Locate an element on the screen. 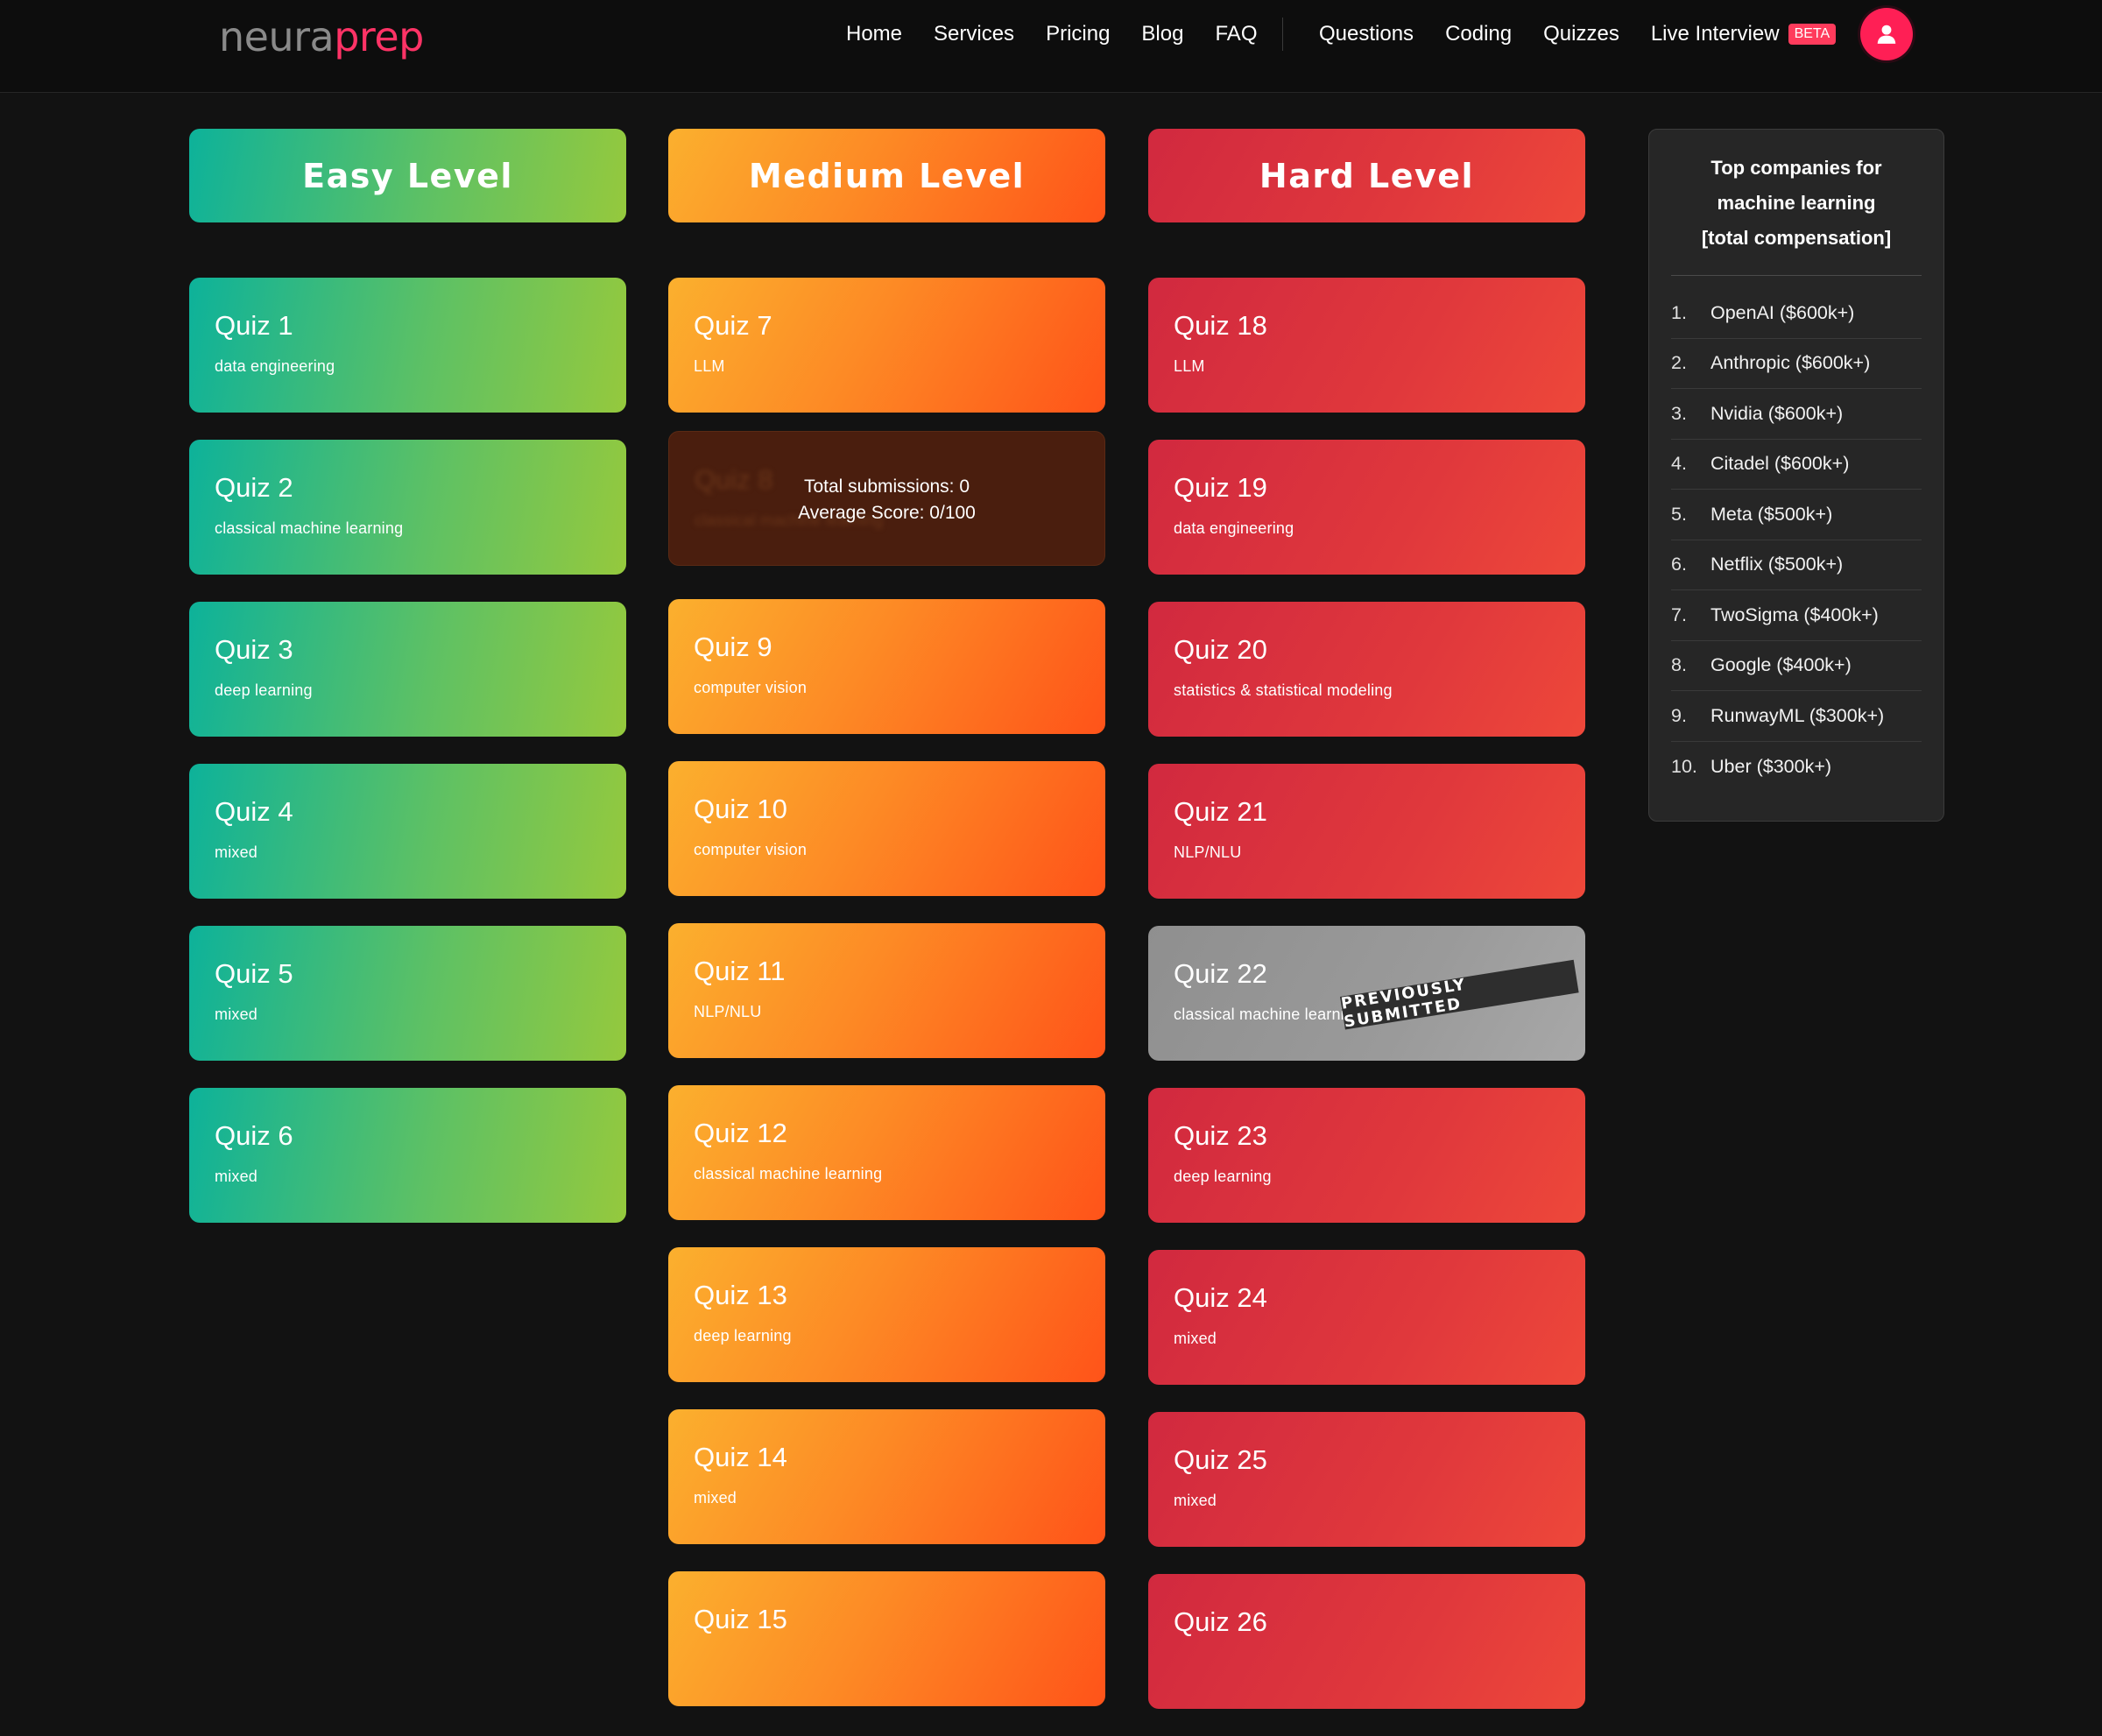 This screenshot has height=1736, width=2102. quiz-title: Quiz 23 is located at coordinates (1221, 1135).